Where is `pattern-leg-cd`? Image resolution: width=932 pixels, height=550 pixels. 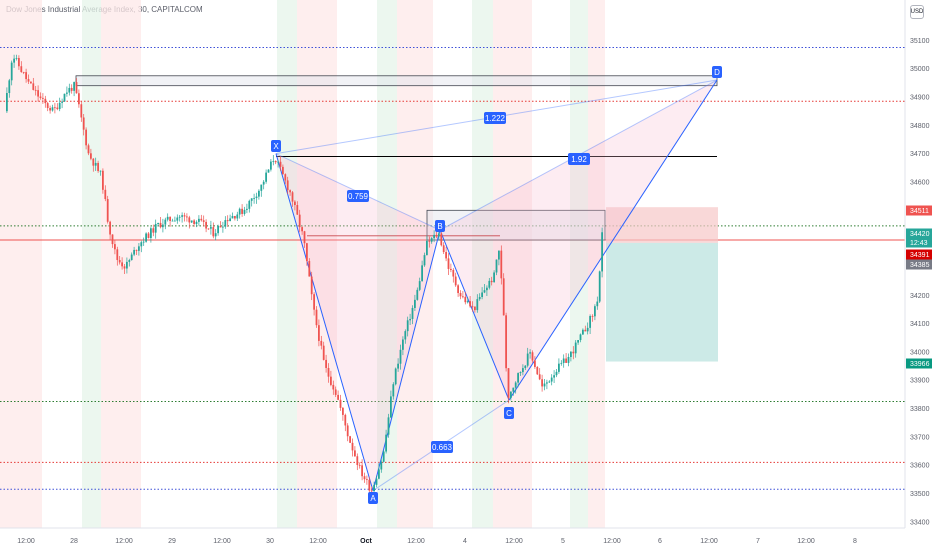
pattern-leg-cd is located at coordinates (613, 240).